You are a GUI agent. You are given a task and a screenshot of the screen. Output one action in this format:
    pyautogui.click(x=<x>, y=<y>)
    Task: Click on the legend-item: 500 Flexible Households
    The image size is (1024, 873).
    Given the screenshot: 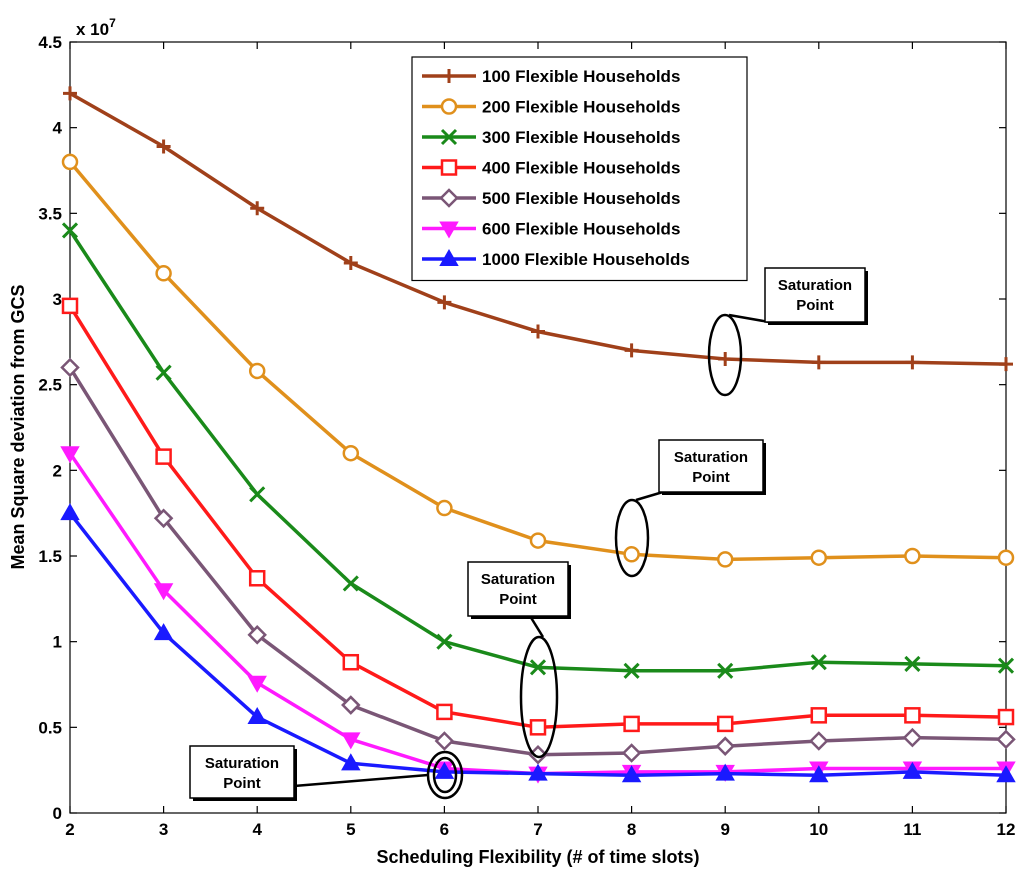 What is the action you would take?
    pyautogui.click(x=551, y=198)
    